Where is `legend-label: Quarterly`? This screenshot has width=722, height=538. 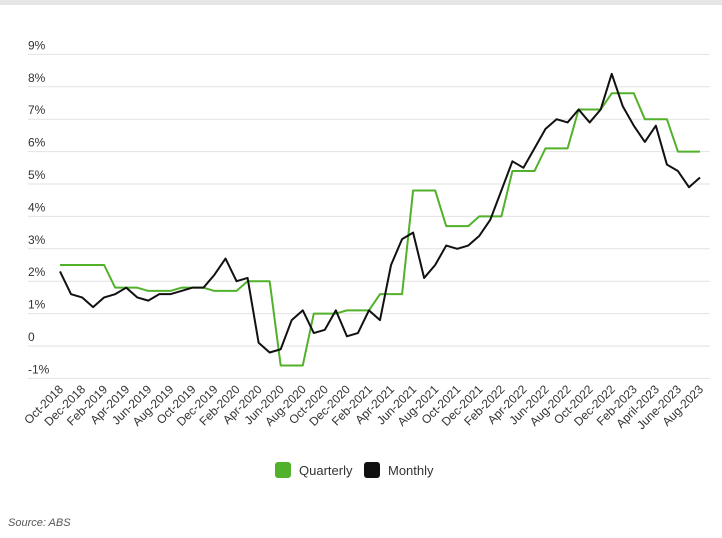
legend-label: Quarterly is located at coordinates (326, 470).